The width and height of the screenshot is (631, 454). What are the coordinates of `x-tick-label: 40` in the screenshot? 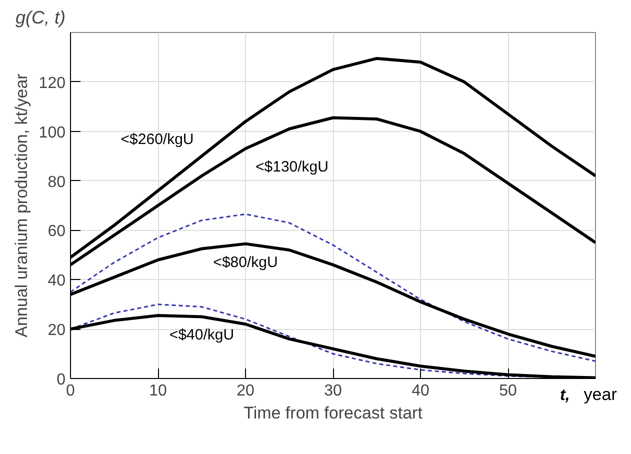 It's located at (421, 391).